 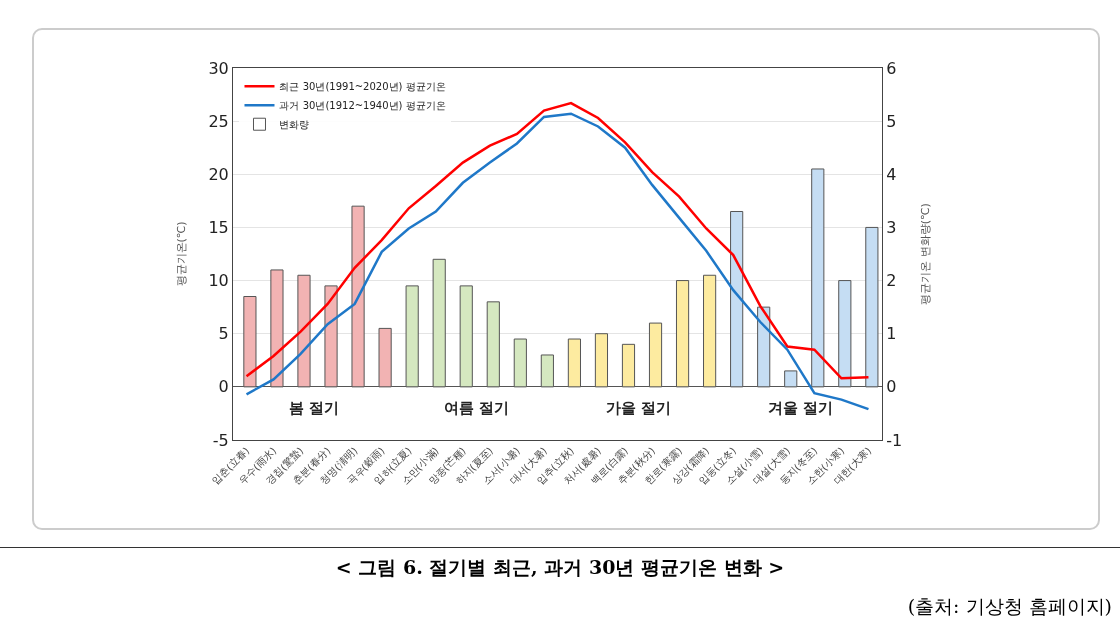 I want to click on legend-label: 최근 30년(1991~2020년) 평균기온, so click(x=362, y=87).